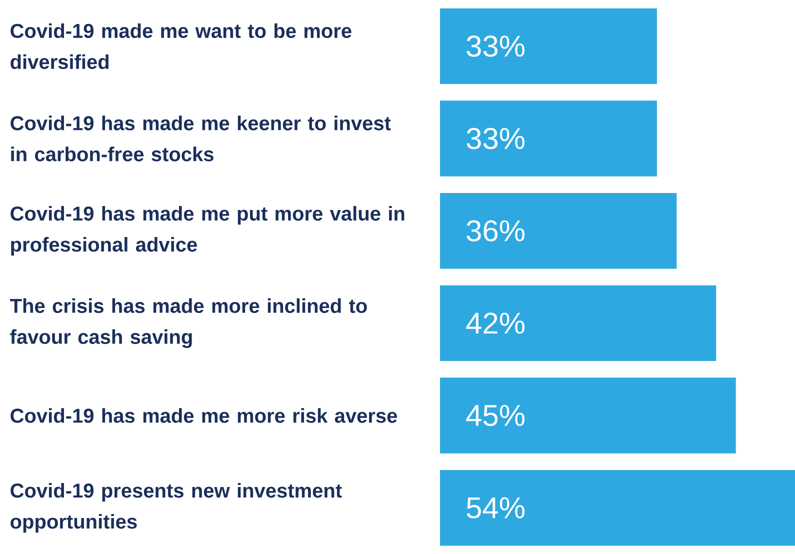 The height and width of the screenshot is (554, 795). What do you see at coordinates (495, 415) in the screenshot?
I see `data-label: 45%` at bounding box center [495, 415].